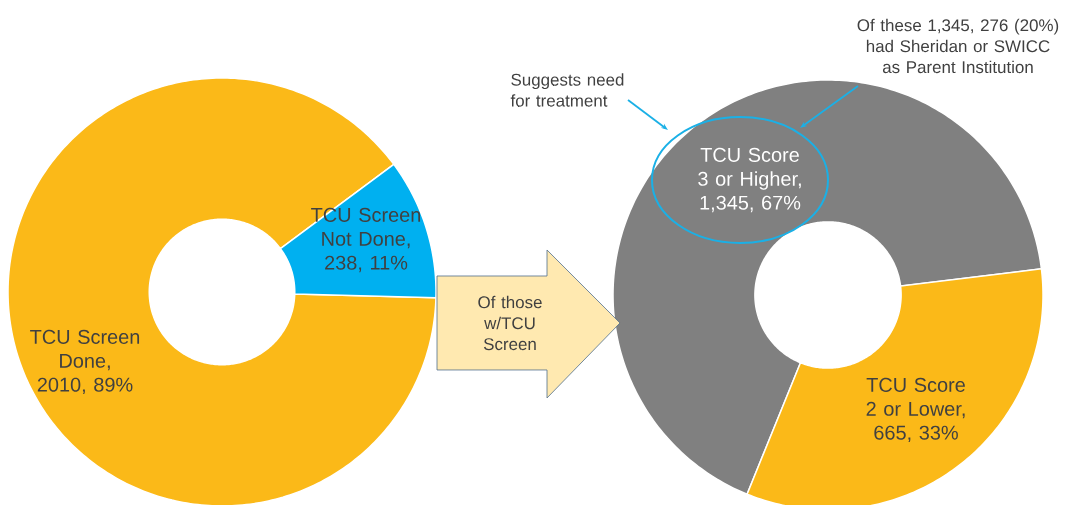 The image size is (1089, 505). Describe the element at coordinates (510, 323) in the screenshot. I see `text: Of those w/TCU Screen` at that location.